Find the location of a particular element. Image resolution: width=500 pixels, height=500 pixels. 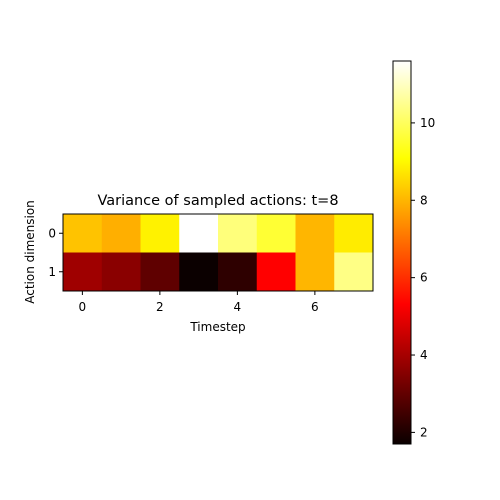

y-tick-label: 0 is located at coordinates (52, 233).